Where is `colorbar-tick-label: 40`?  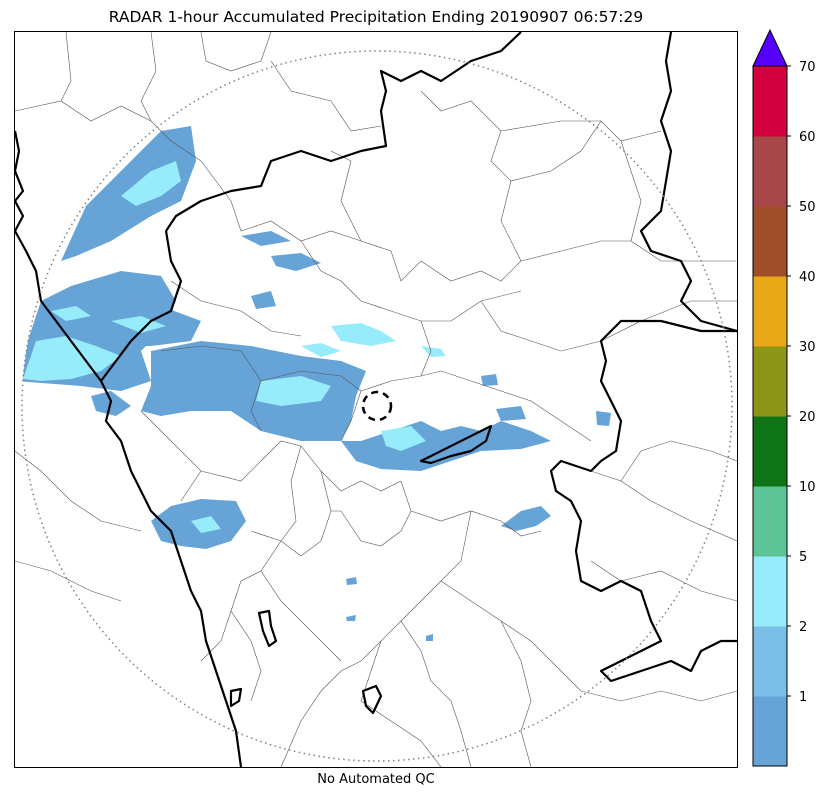
colorbar-tick-label: 40 is located at coordinates (807, 277).